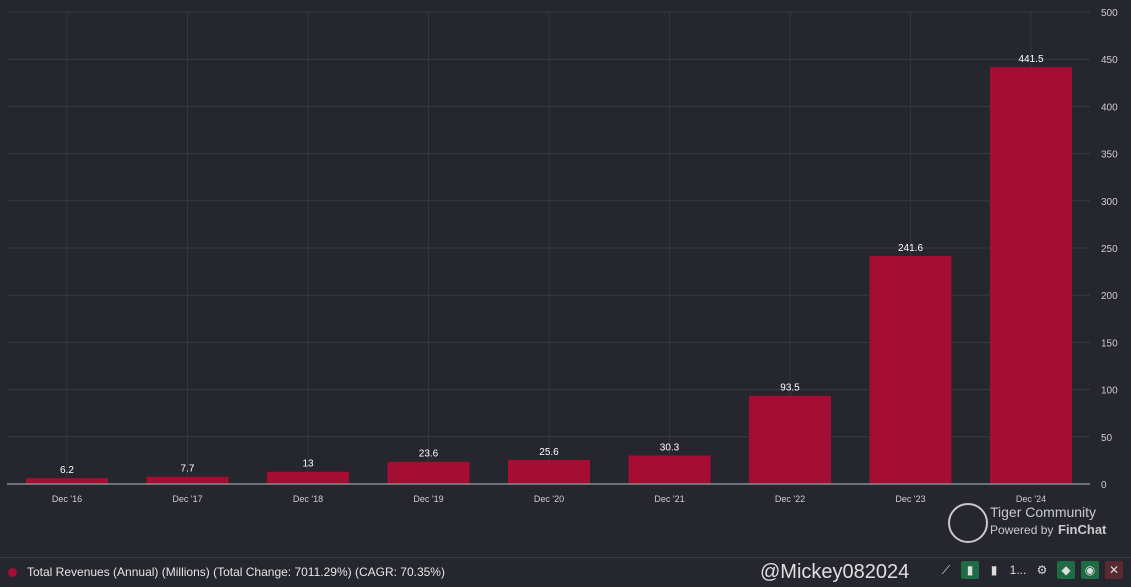 The width and height of the screenshot is (1131, 587). Describe the element at coordinates (308, 464) in the screenshot. I see `data-label: 13` at that location.